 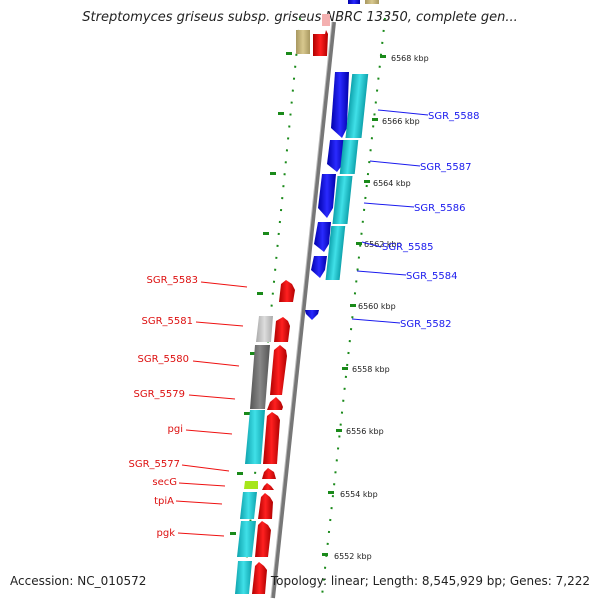 I want to click on reverse-leaders, so click(x=211, y=409).